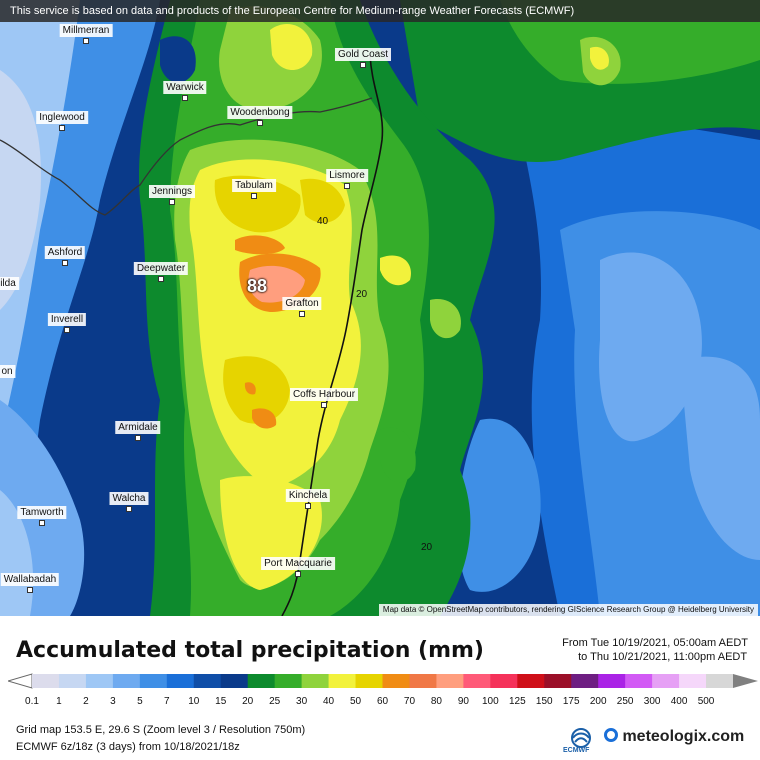 This screenshot has height=760, width=760. I want to click on legend-tick-label: 150, so click(544, 701).